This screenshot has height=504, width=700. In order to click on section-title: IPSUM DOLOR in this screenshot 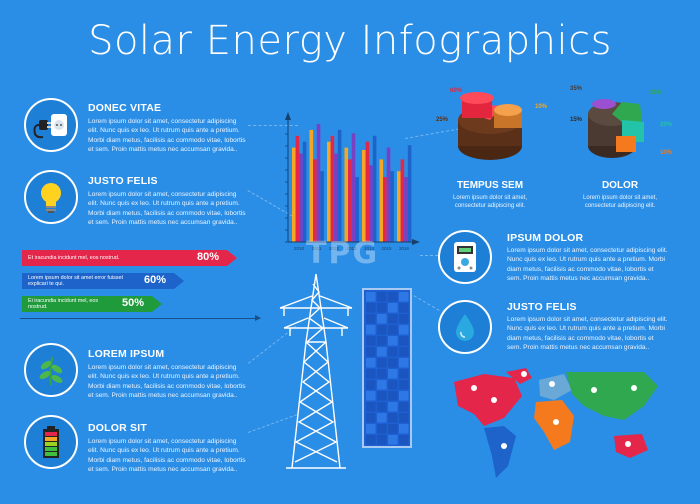, I will do `click(545, 238)`.